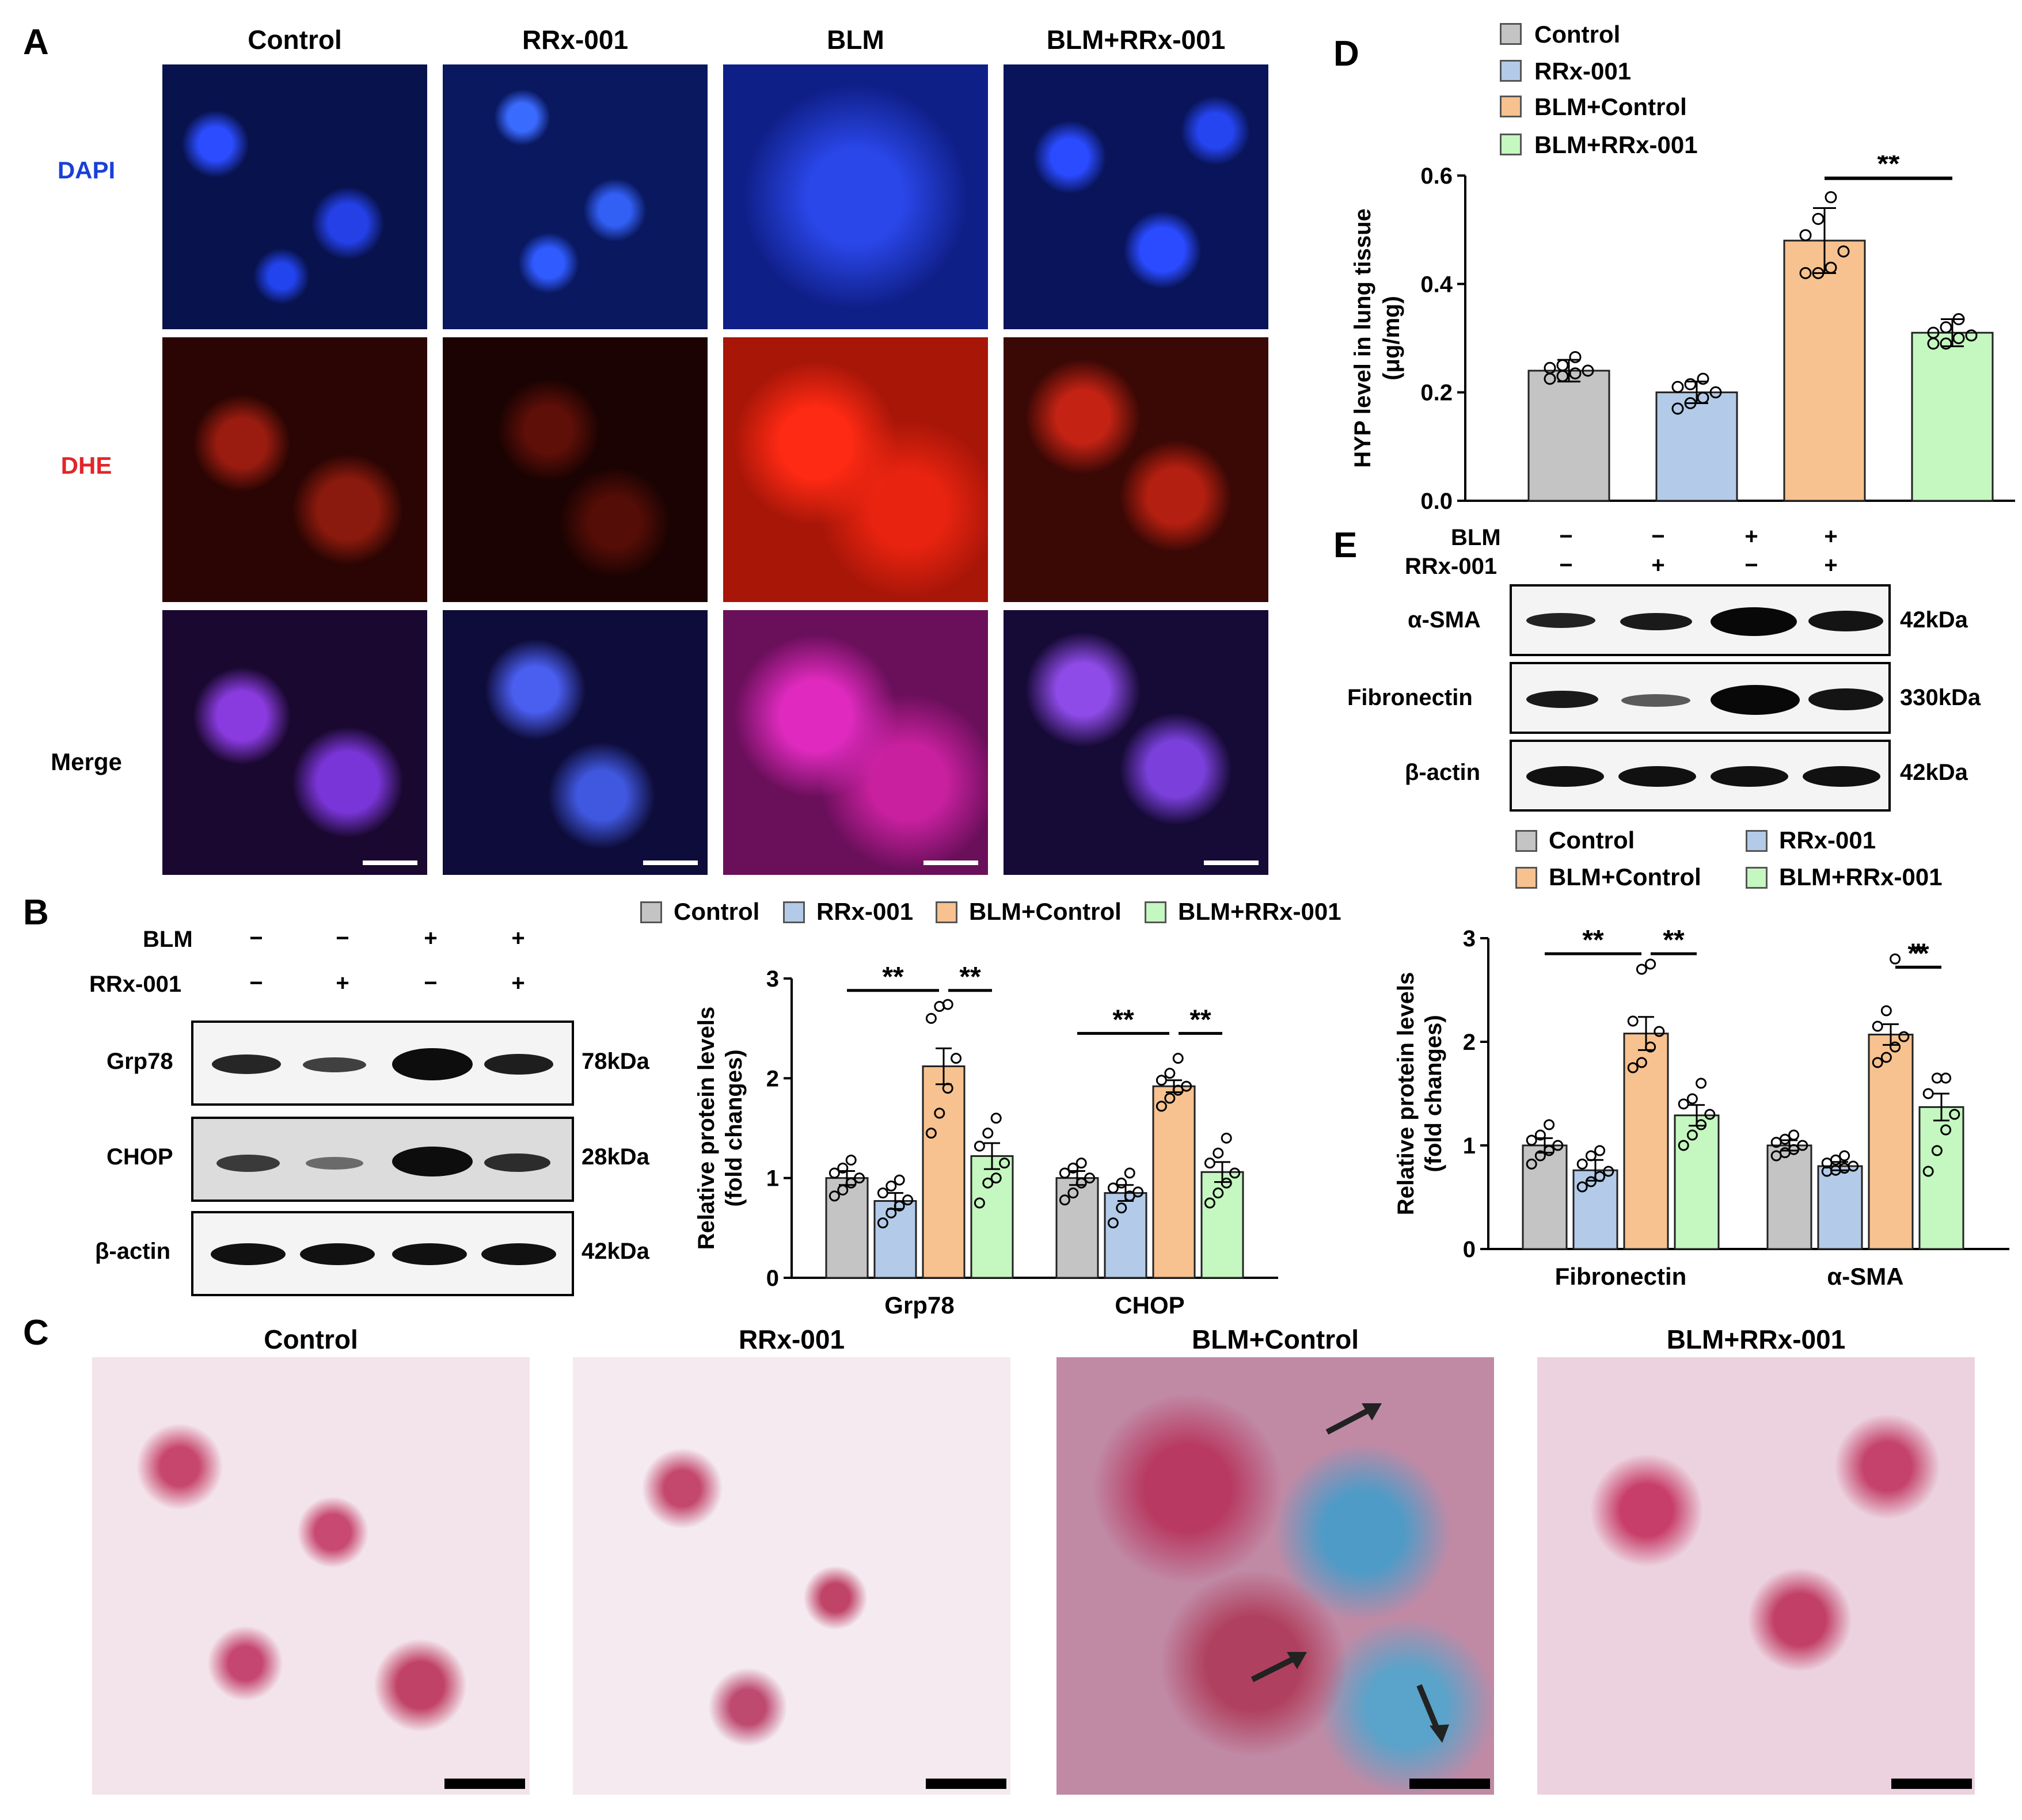 The image size is (2022, 1820). Describe the element at coordinates (135, 984) in the screenshot. I see `treatment-label-rrx001: RRx-001` at that location.